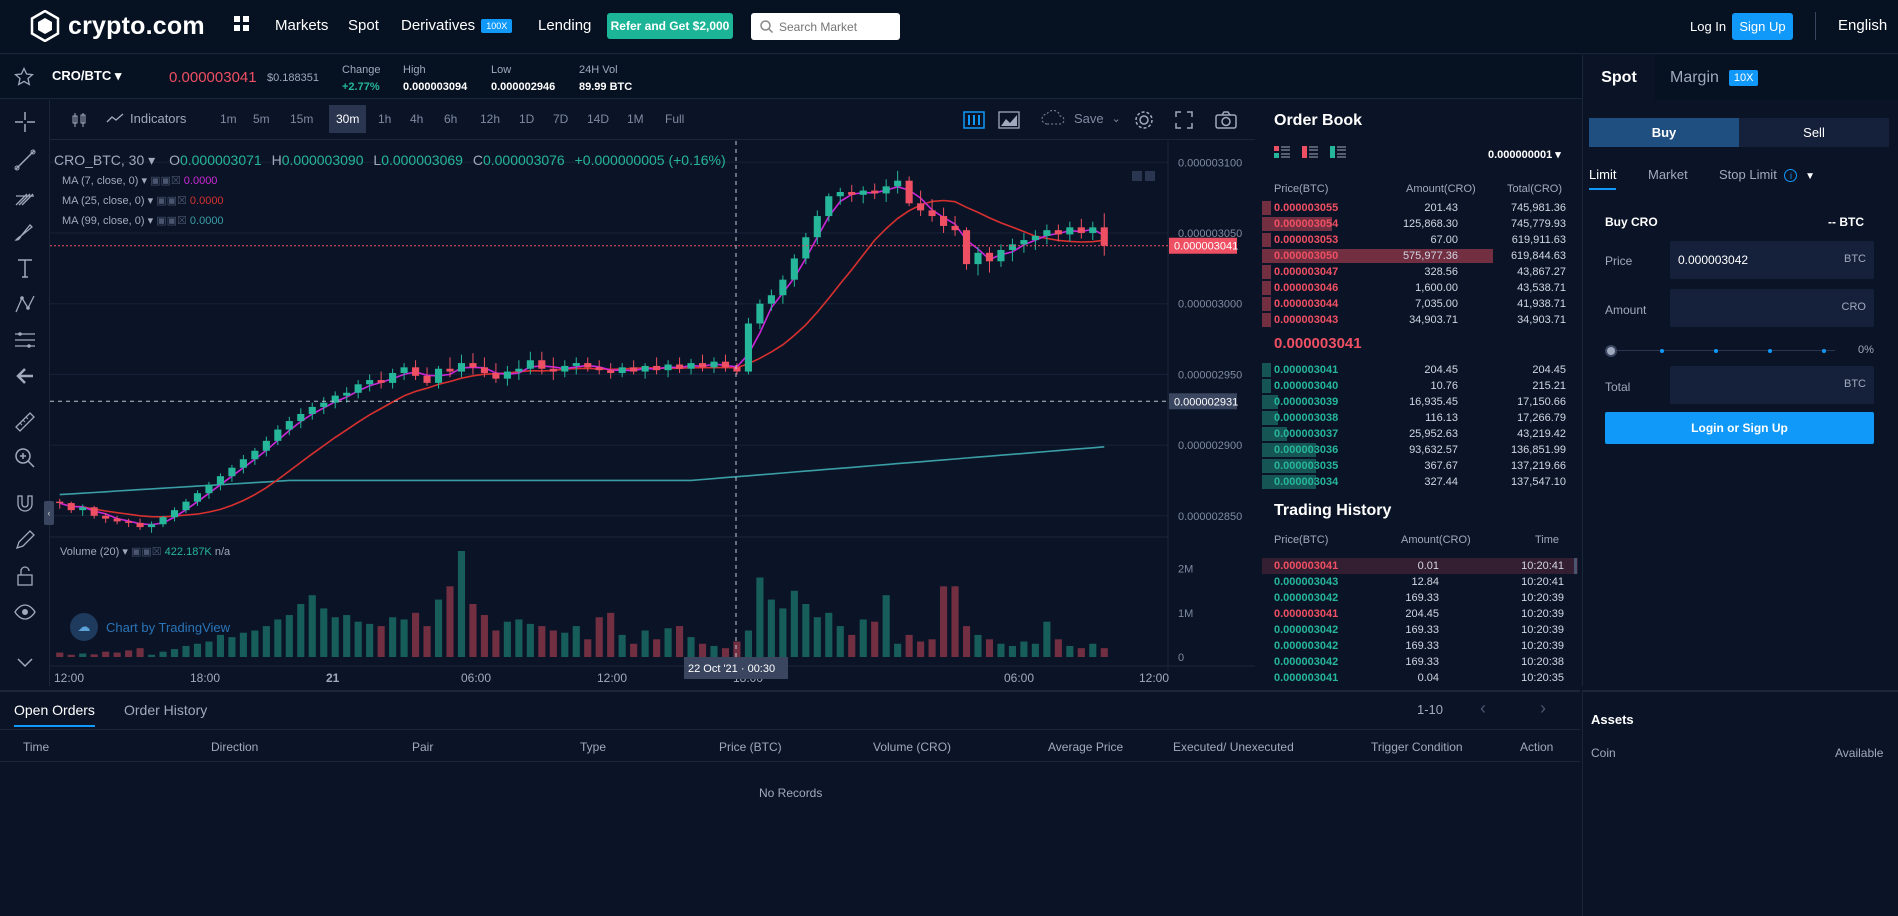 This screenshot has width=1898, height=916. What do you see at coordinates (1338, 152) in the screenshot?
I see `book-bids-icon` at bounding box center [1338, 152].